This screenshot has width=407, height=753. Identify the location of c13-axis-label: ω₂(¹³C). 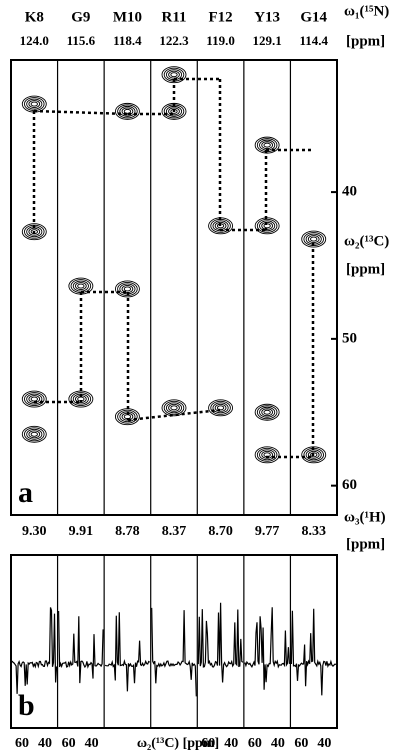
(366, 241).